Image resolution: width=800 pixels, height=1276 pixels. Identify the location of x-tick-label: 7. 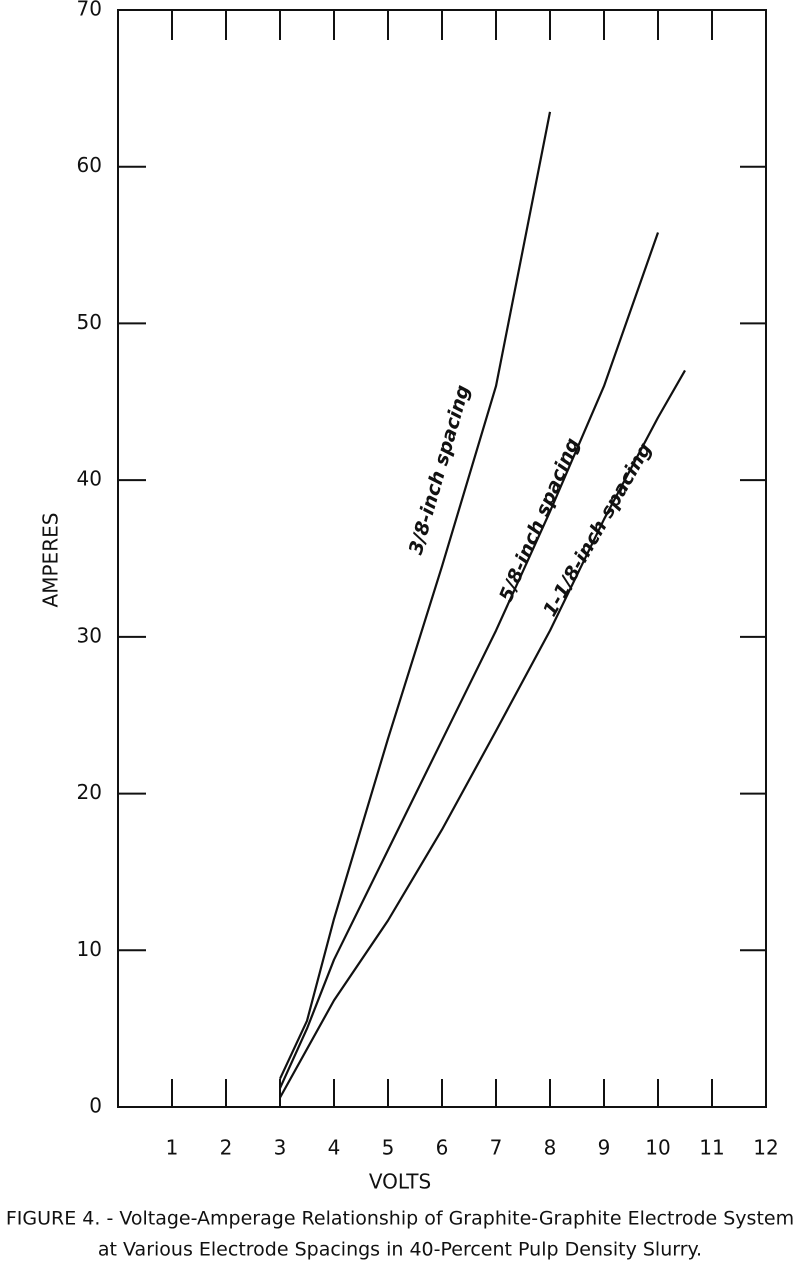
(496, 1148).